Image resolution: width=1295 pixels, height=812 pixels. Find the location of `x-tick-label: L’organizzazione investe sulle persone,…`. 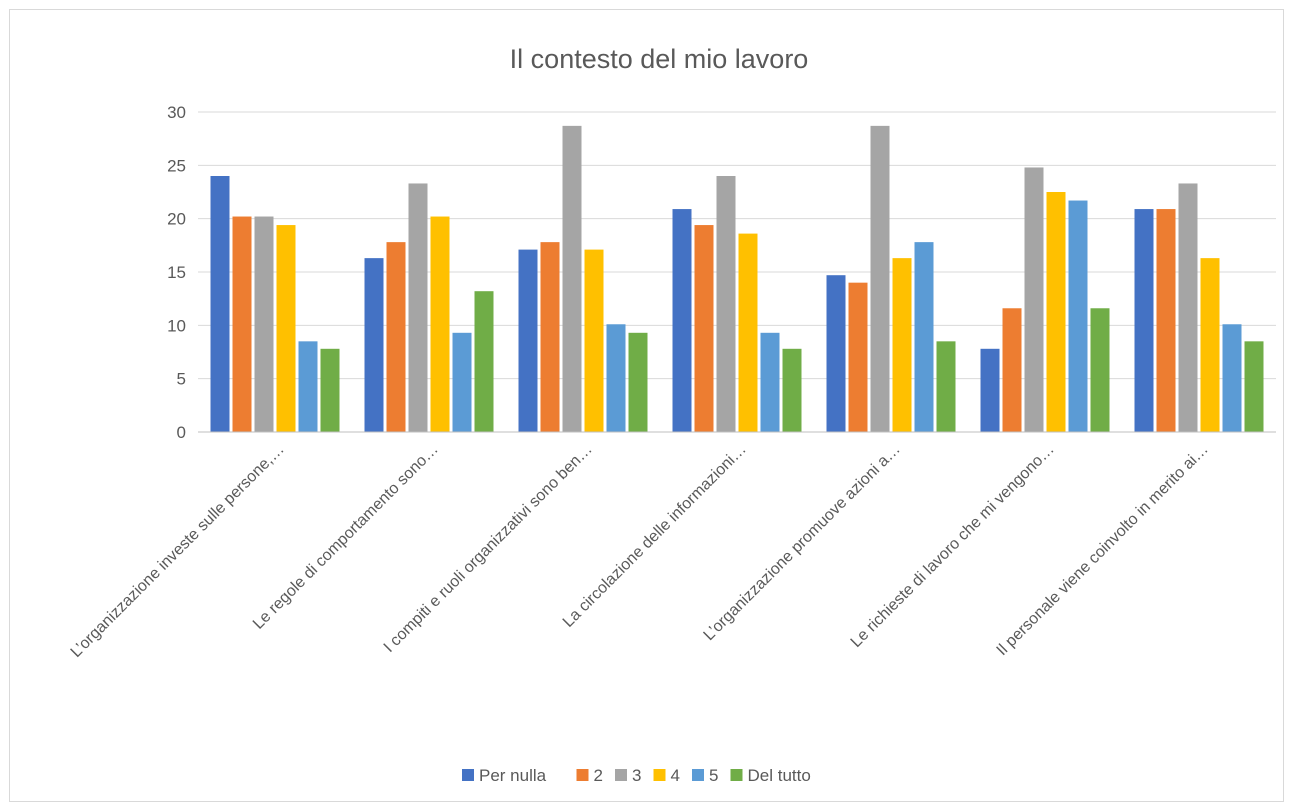

x-tick-label: L’organizzazione investe sulle persone,… is located at coordinates (178, 551).